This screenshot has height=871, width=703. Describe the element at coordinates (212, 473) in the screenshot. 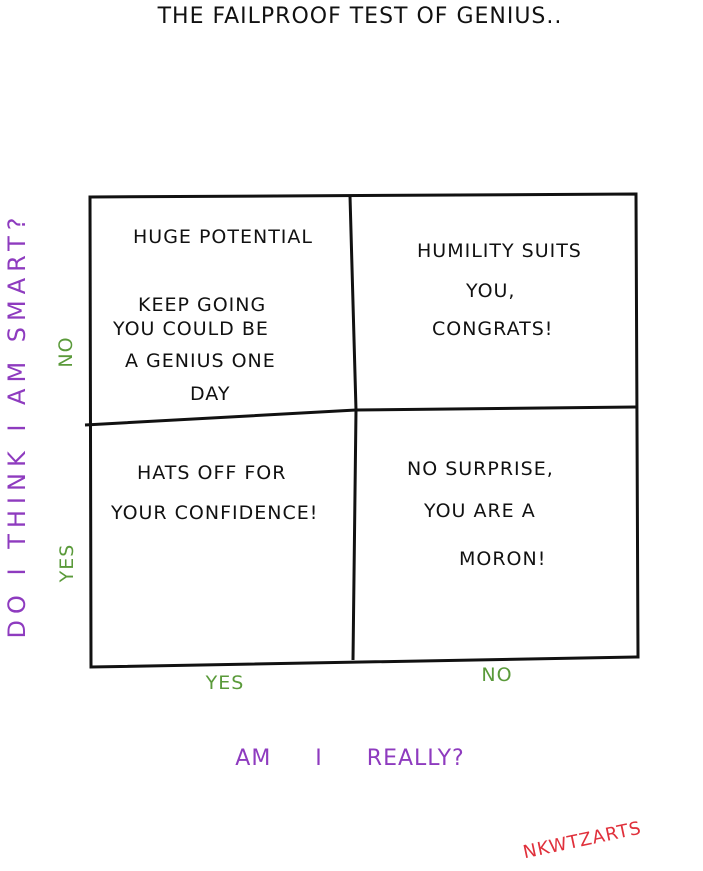

I see `cell-text: HATS OFF FOR` at that location.